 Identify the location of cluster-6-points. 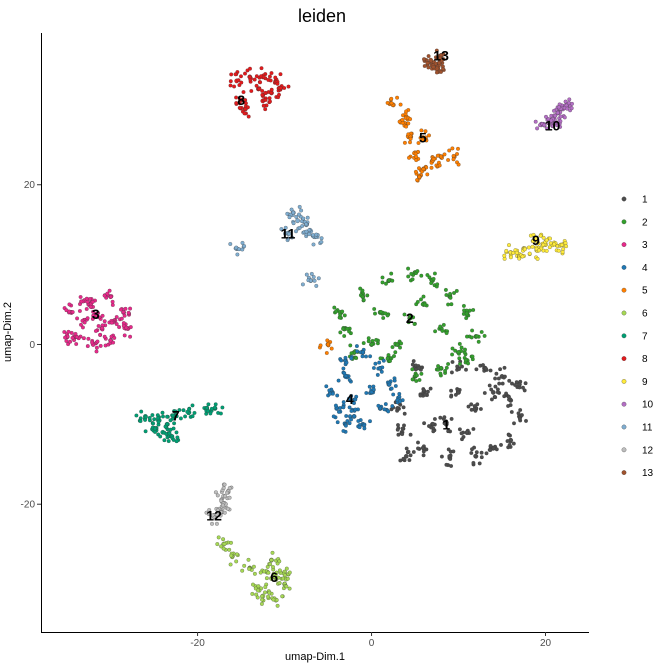
(253, 571).